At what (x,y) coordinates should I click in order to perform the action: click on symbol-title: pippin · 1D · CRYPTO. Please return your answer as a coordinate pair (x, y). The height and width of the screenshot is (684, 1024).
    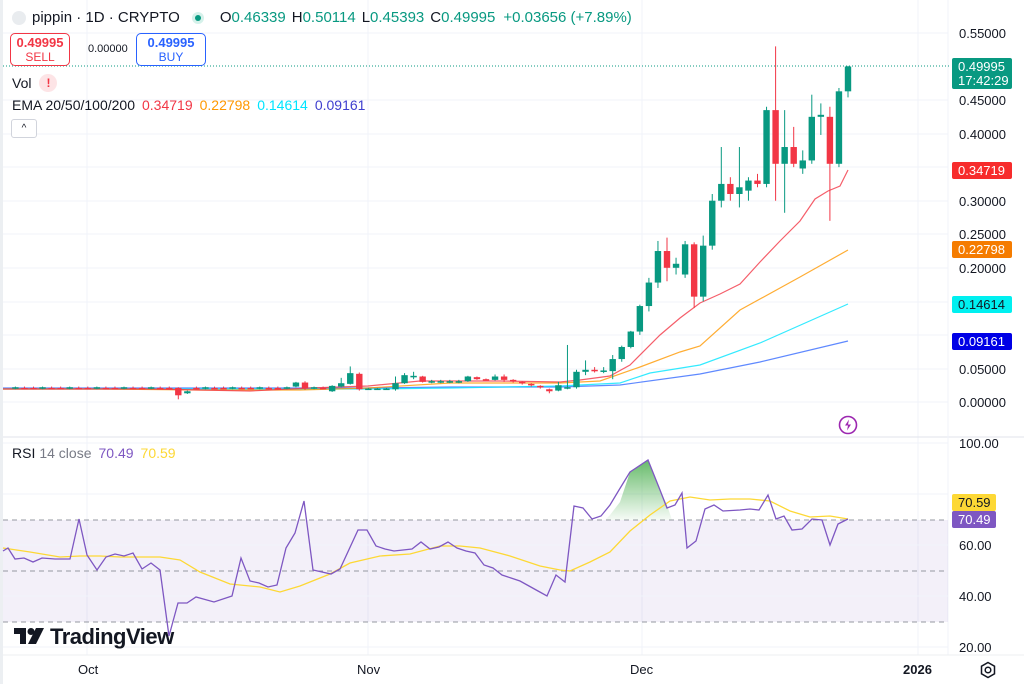
    Looking at the image, I should click on (106, 17).